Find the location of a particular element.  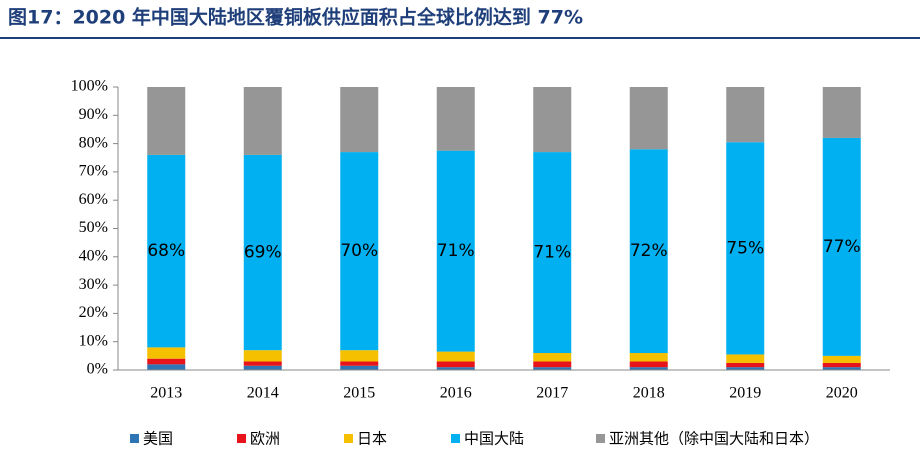

y-tick-label: 10% is located at coordinates (93, 340).